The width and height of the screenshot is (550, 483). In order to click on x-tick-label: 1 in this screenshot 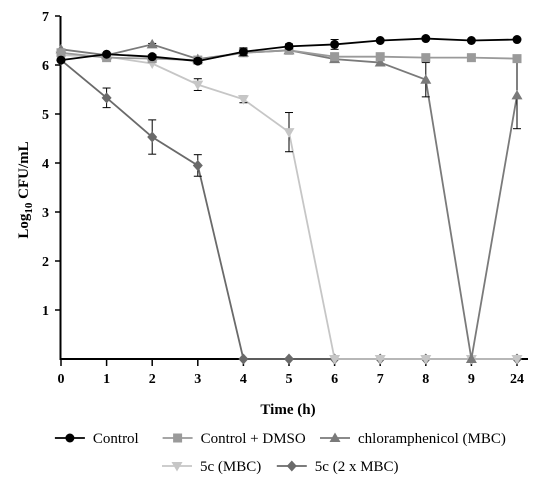, I will do `click(106, 379)`.